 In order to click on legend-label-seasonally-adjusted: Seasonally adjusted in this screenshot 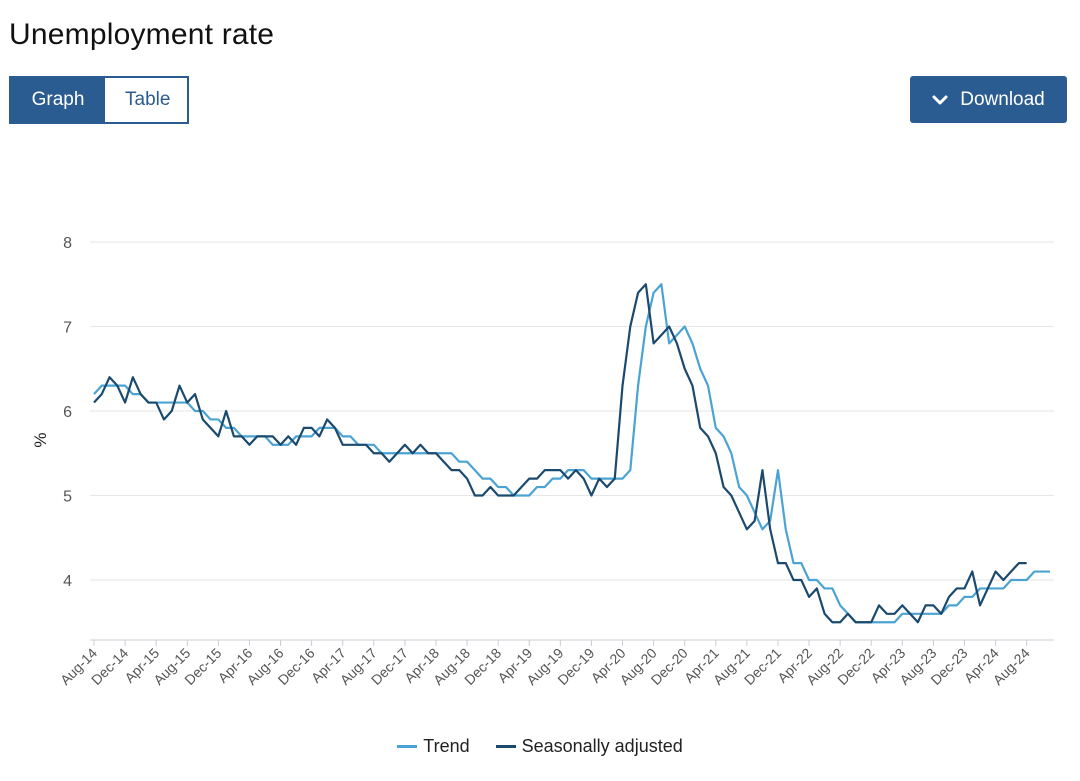, I will do `click(602, 746)`.